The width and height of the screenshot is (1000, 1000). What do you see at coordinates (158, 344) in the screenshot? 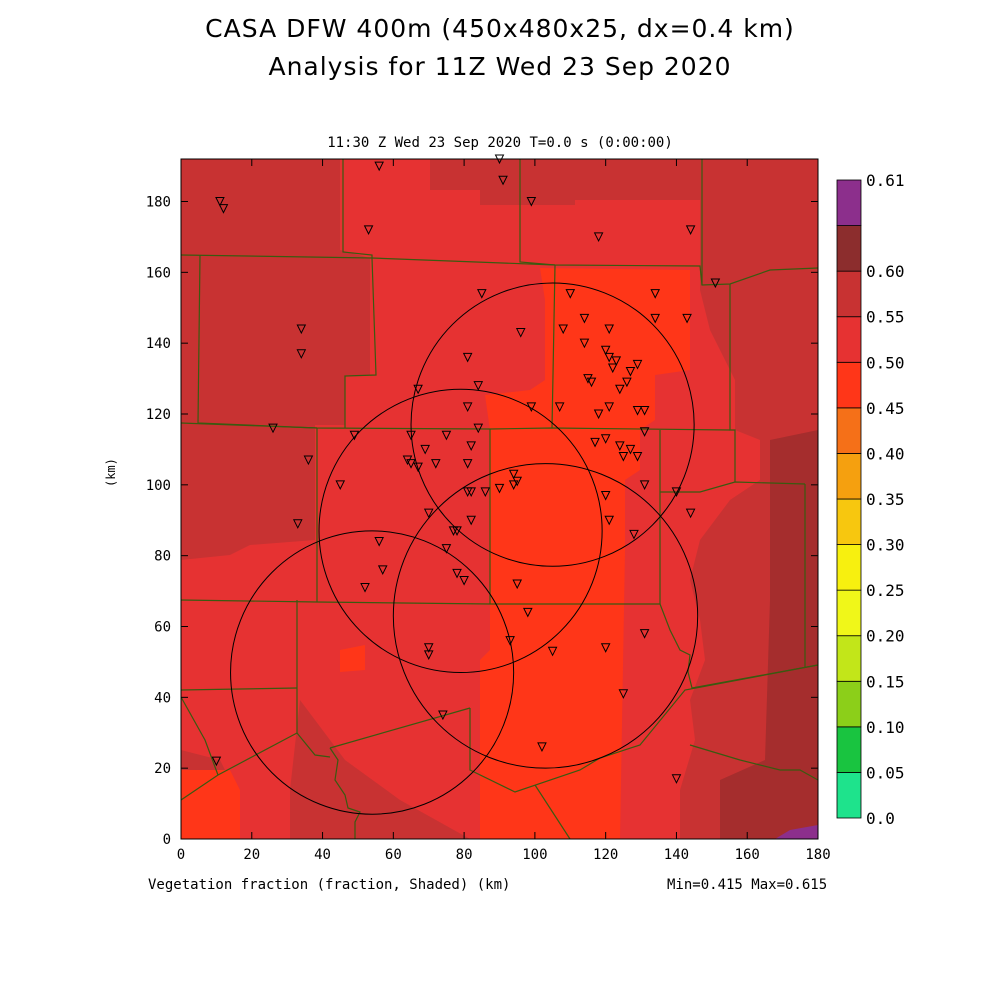
I see `y-tick-label: 140` at bounding box center [158, 344].